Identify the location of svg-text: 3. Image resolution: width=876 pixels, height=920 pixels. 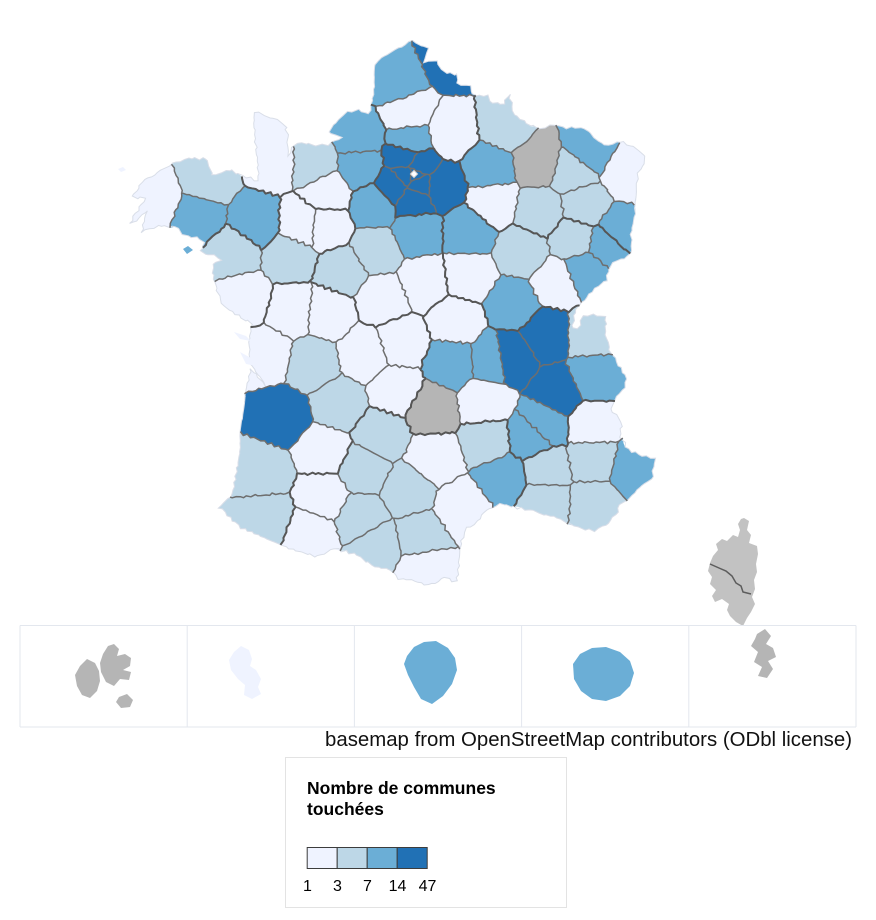
(337, 886).